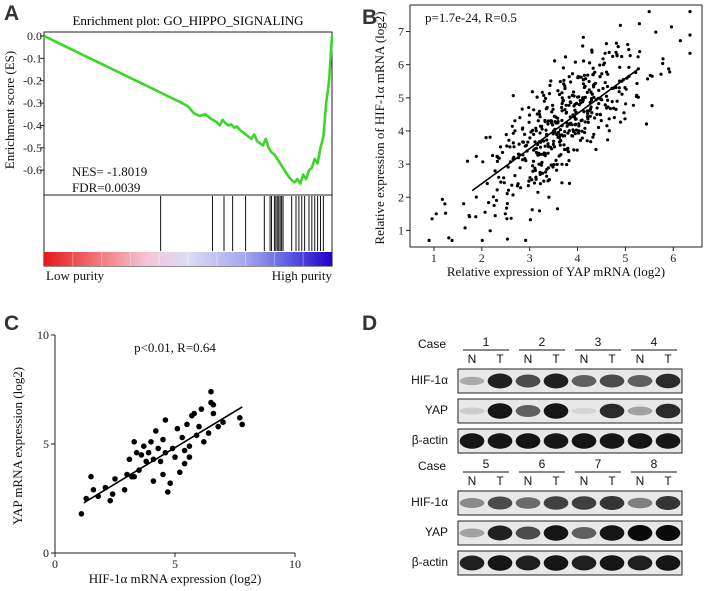 This screenshot has height=591, width=709. Describe the element at coordinates (432, 344) in the screenshot. I see `blot-case-label: Case` at that location.